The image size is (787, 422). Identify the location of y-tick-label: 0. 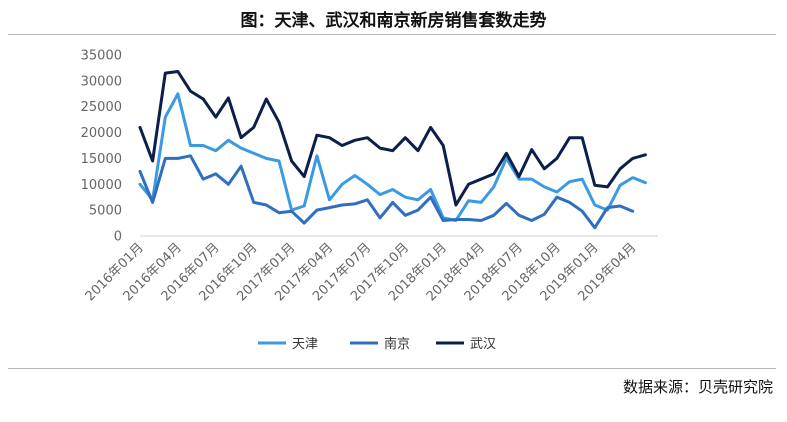
(118, 237).